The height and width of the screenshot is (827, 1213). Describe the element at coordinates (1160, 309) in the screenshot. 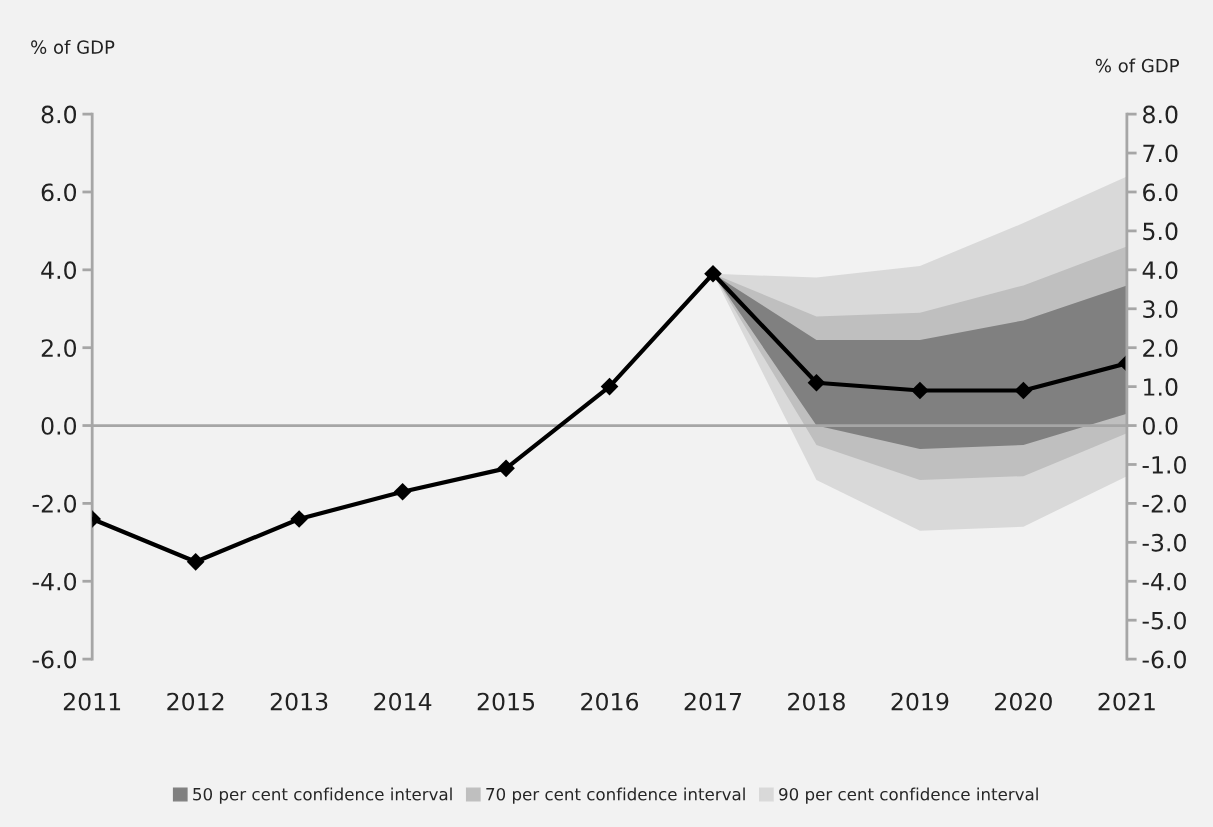

I see `y2-tick-label: 3.0` at that location.